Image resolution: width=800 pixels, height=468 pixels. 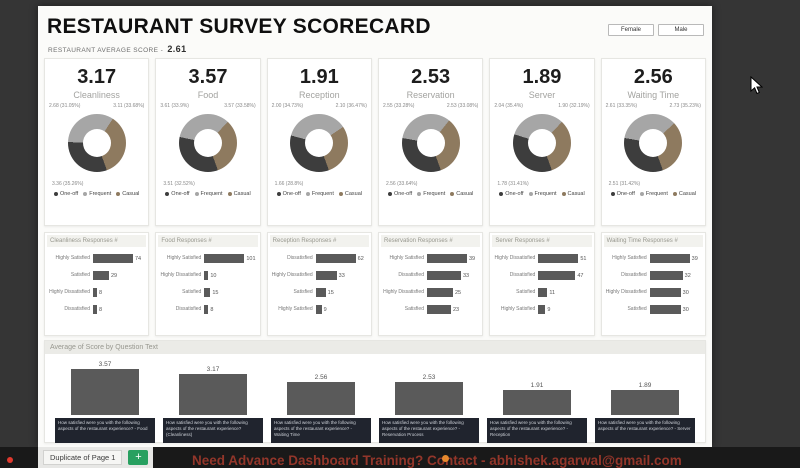 I want to click on bar-area: 101, so click(x=230, y=258).